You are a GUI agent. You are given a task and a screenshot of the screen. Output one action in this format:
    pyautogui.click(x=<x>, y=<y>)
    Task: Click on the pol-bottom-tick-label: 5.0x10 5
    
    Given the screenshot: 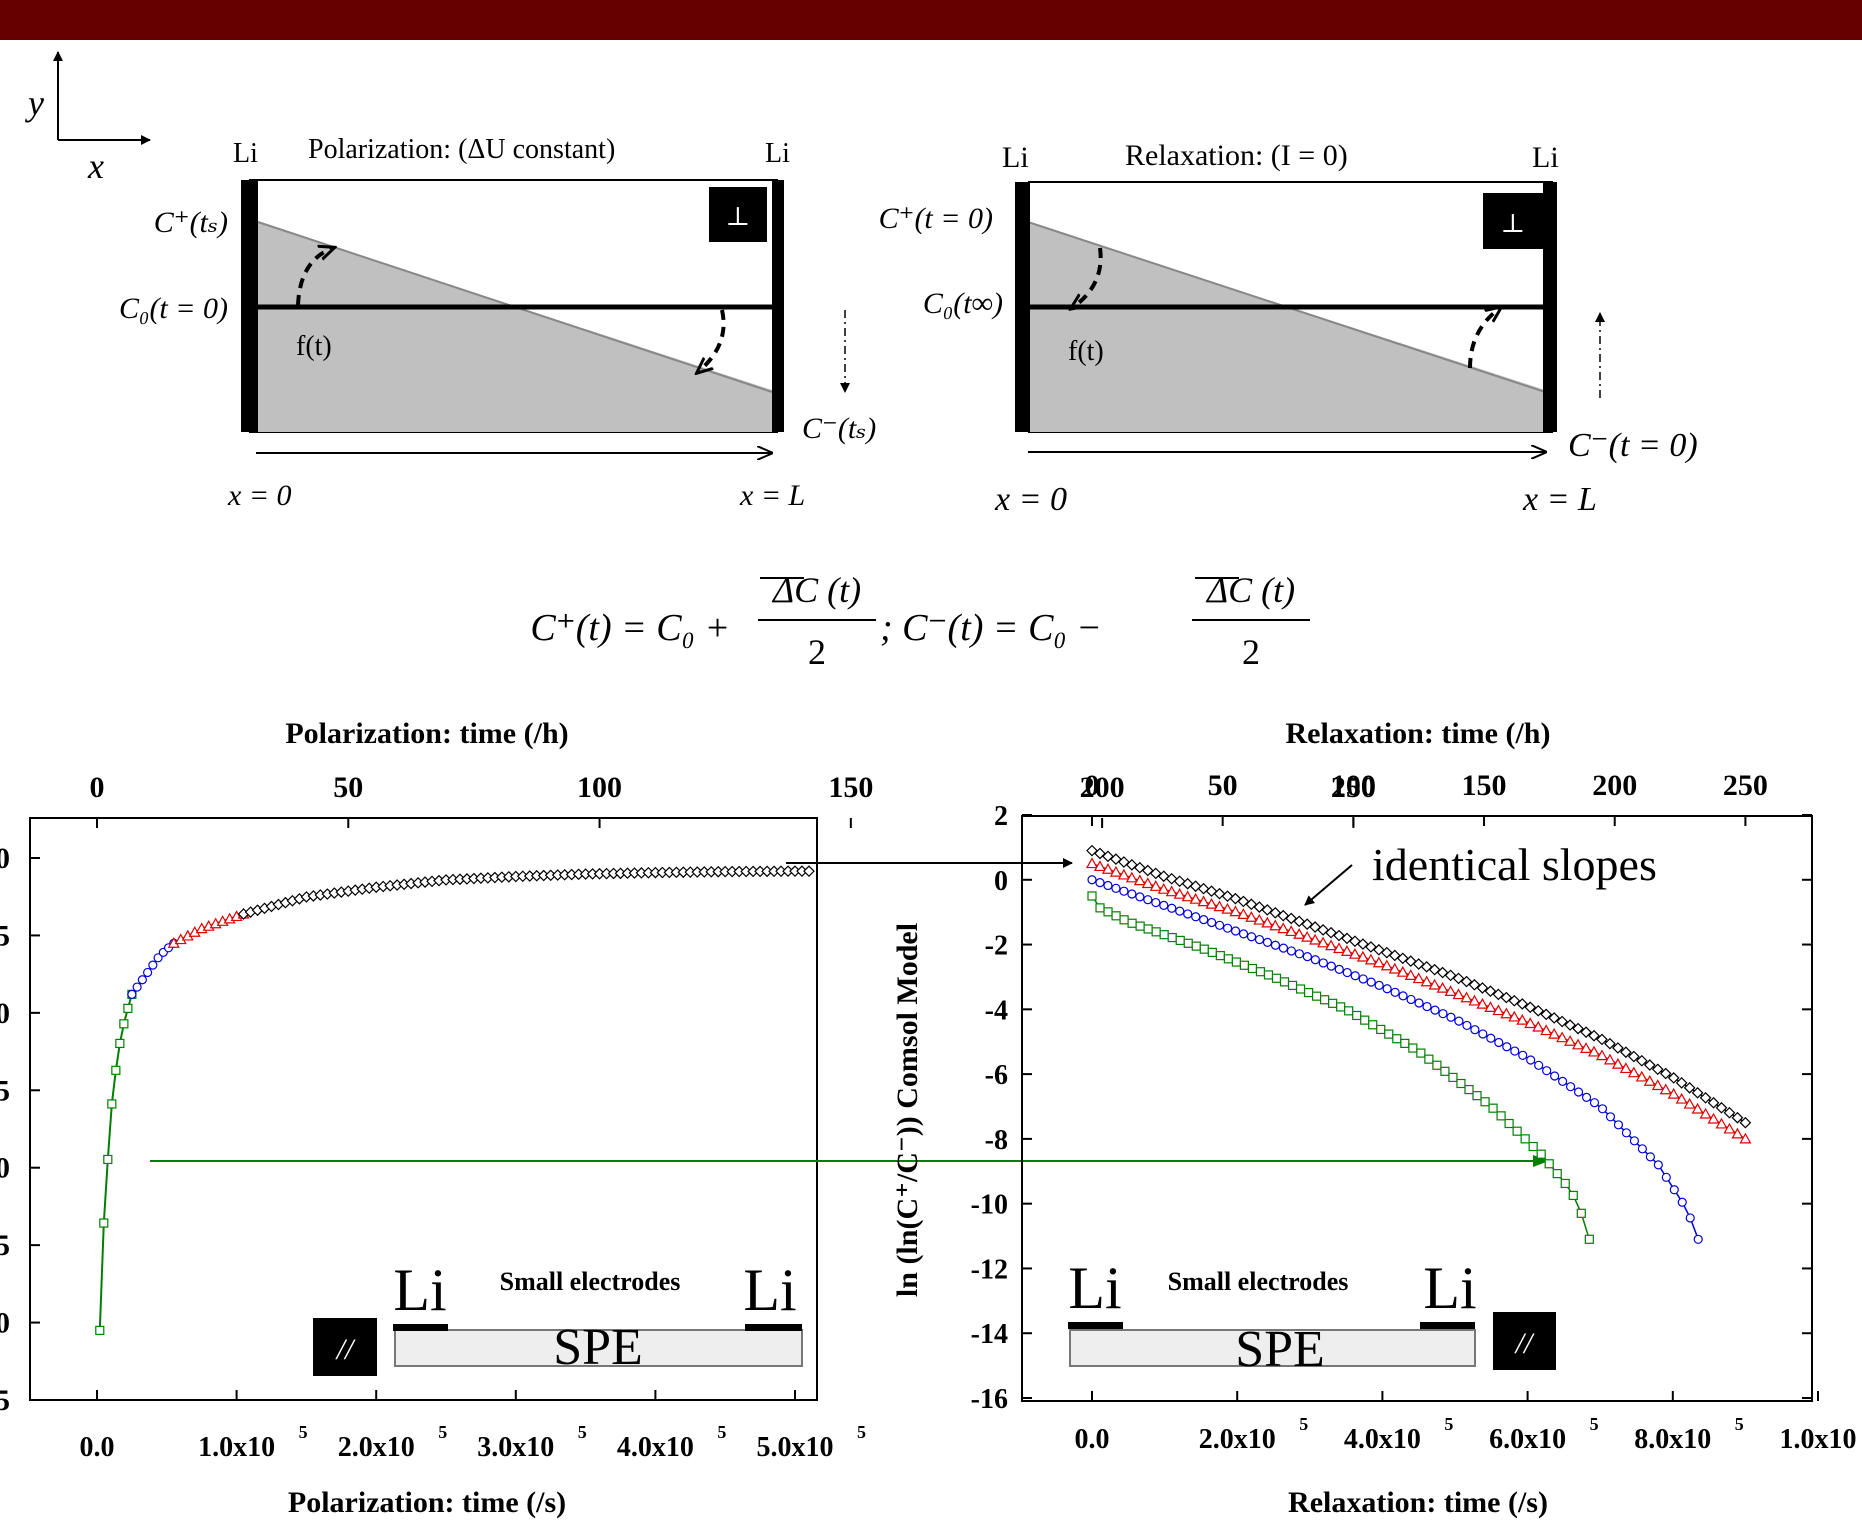 What is the action you would take?
    pyautogui.click(x=812, y=1442)
    